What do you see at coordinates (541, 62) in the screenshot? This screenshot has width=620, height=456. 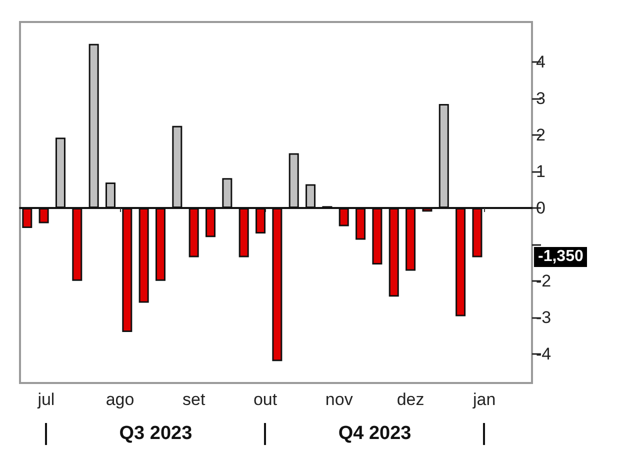 I see `y-tick-label: 4` at bounding box center [541, 62].